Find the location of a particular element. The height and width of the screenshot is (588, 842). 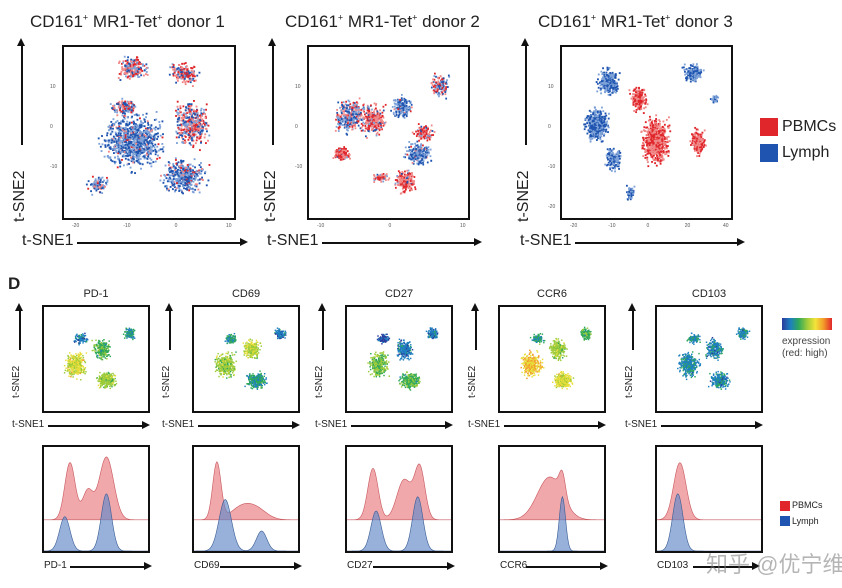

y-tick-label: 0 is located at coordinates (51, 127).